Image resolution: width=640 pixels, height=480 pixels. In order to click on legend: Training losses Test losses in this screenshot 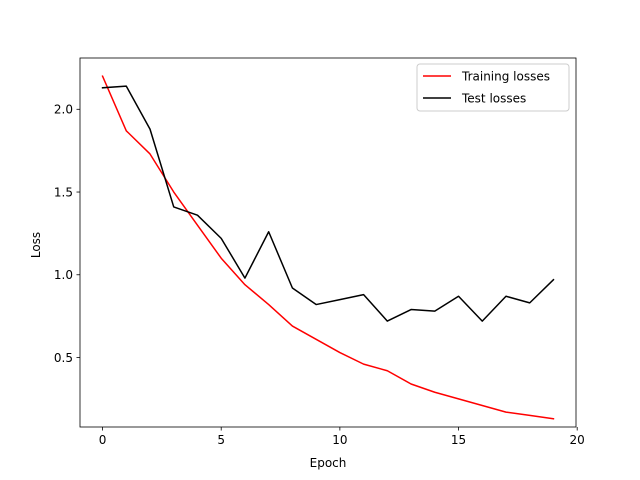, I will do `click(493, 87)`.